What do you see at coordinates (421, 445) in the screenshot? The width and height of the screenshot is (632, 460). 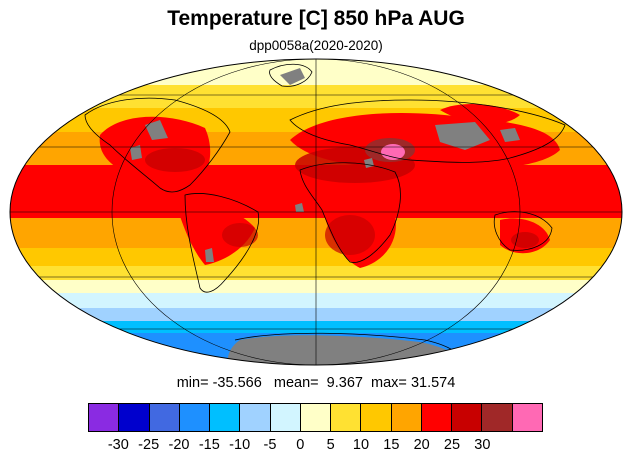 I see `colorbar-tick-label: 20` at bounding box center [421, 445].